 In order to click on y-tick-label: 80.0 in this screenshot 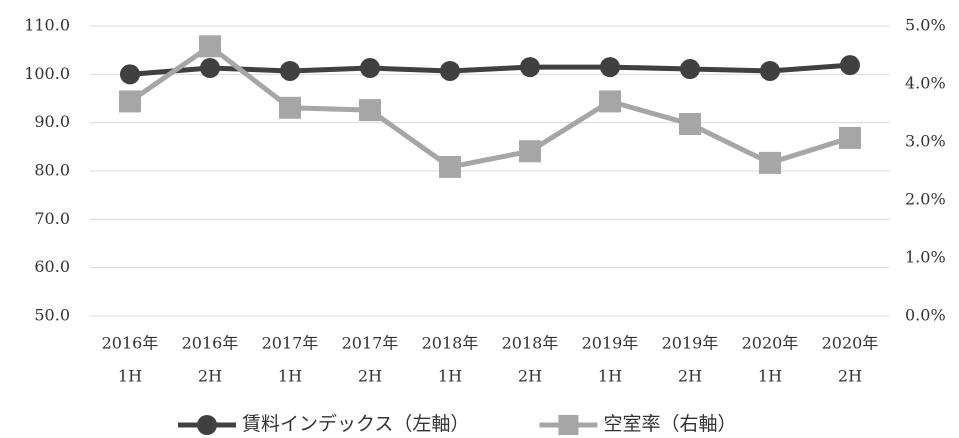, I will do `click(52, 170)`.